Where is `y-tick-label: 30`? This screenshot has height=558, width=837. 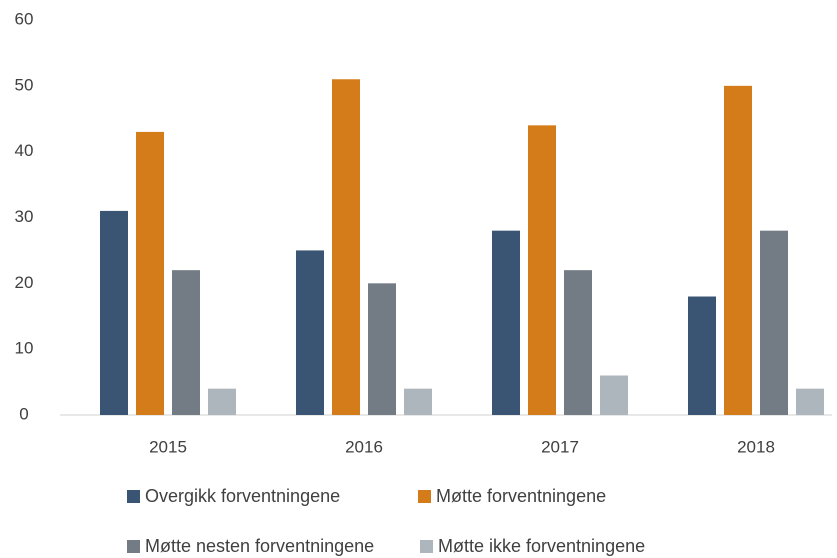
y-tick-label: 30 is located at coordinates (24, 216).